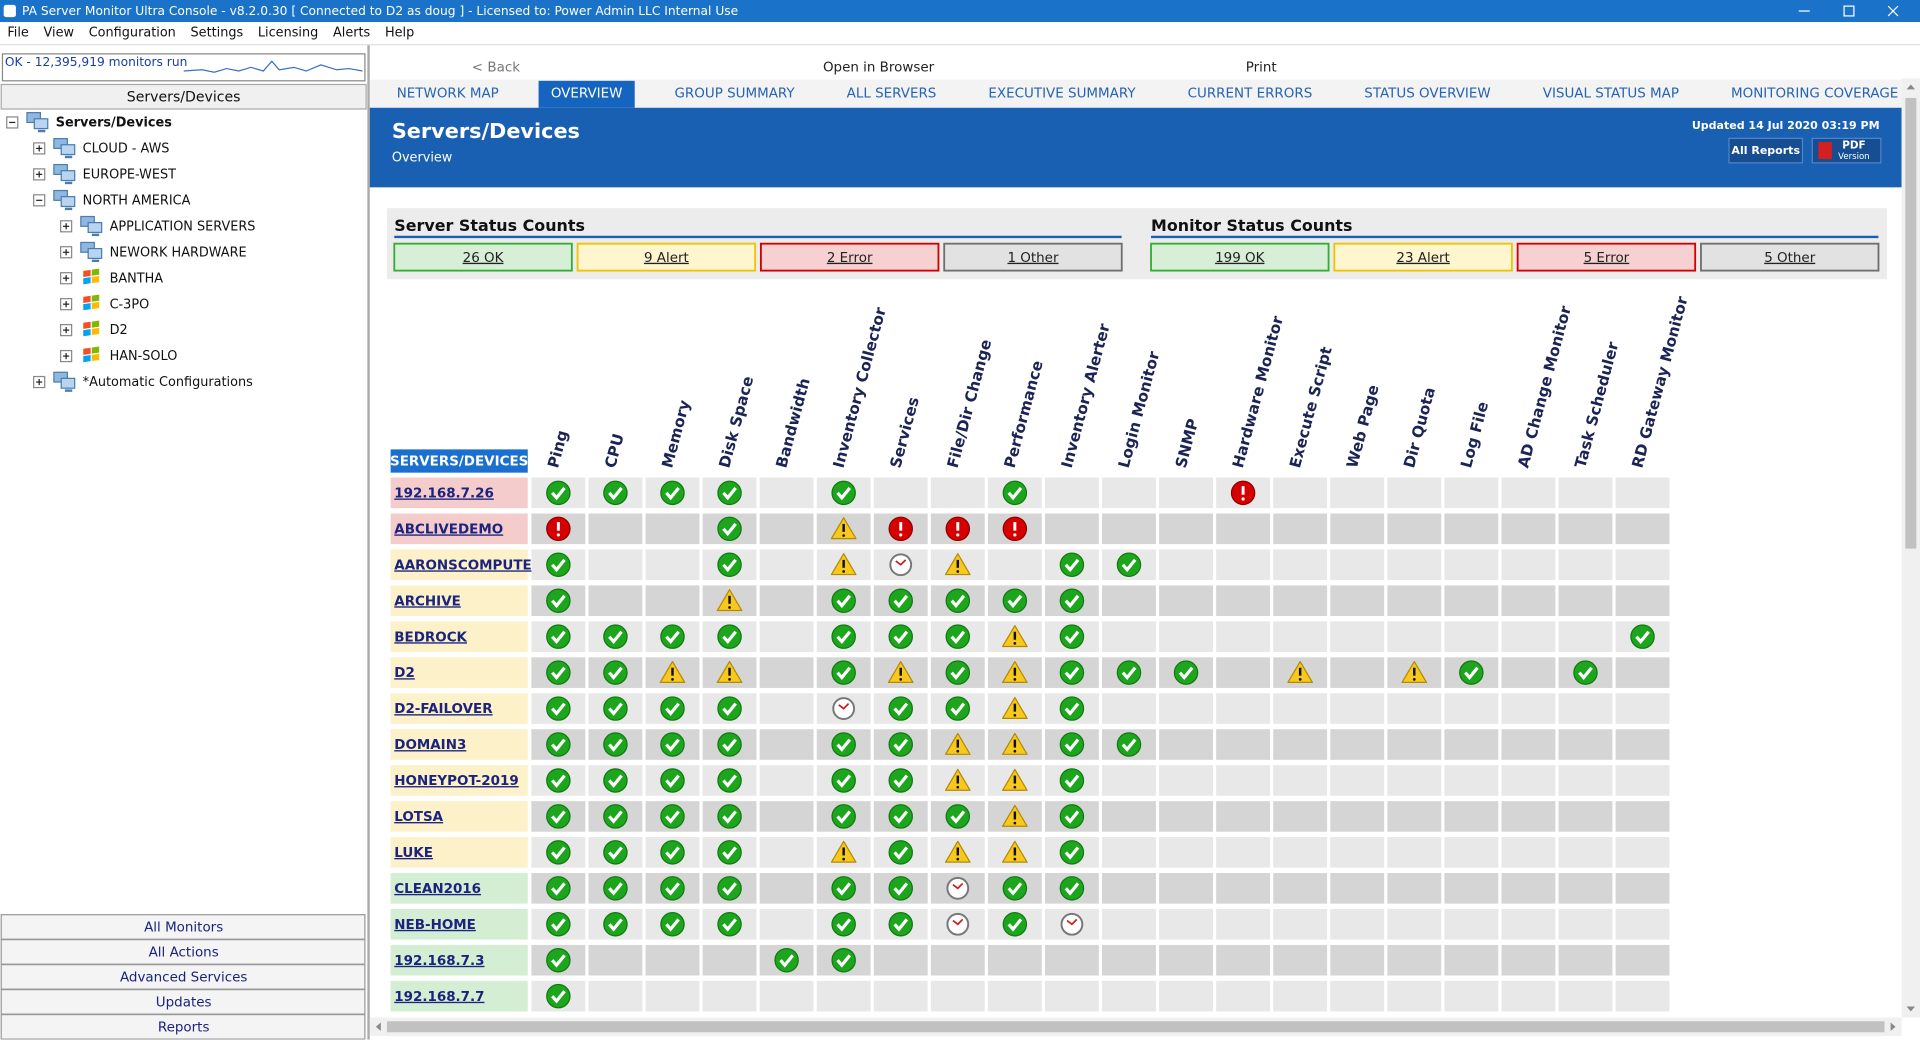  Describe the element at coordinates (892, 94) in the screenshot. I see `tab-label: ALL SERVERS` at that location.